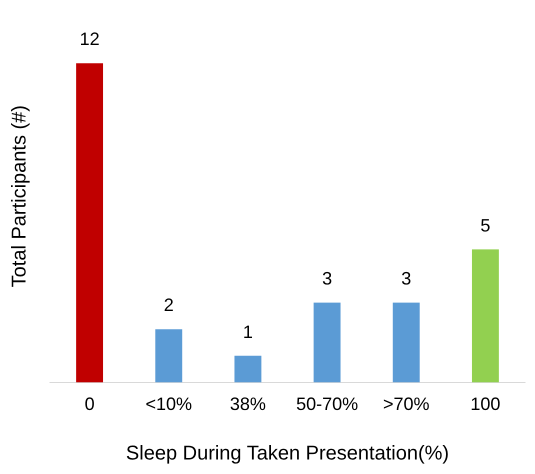 The width and height of the screenshot is (535, 474). What do you see at coordinates (327, 404) in the screenshot?
I see `x-tick-label: 50-70%` at bounding box center [327, 404].